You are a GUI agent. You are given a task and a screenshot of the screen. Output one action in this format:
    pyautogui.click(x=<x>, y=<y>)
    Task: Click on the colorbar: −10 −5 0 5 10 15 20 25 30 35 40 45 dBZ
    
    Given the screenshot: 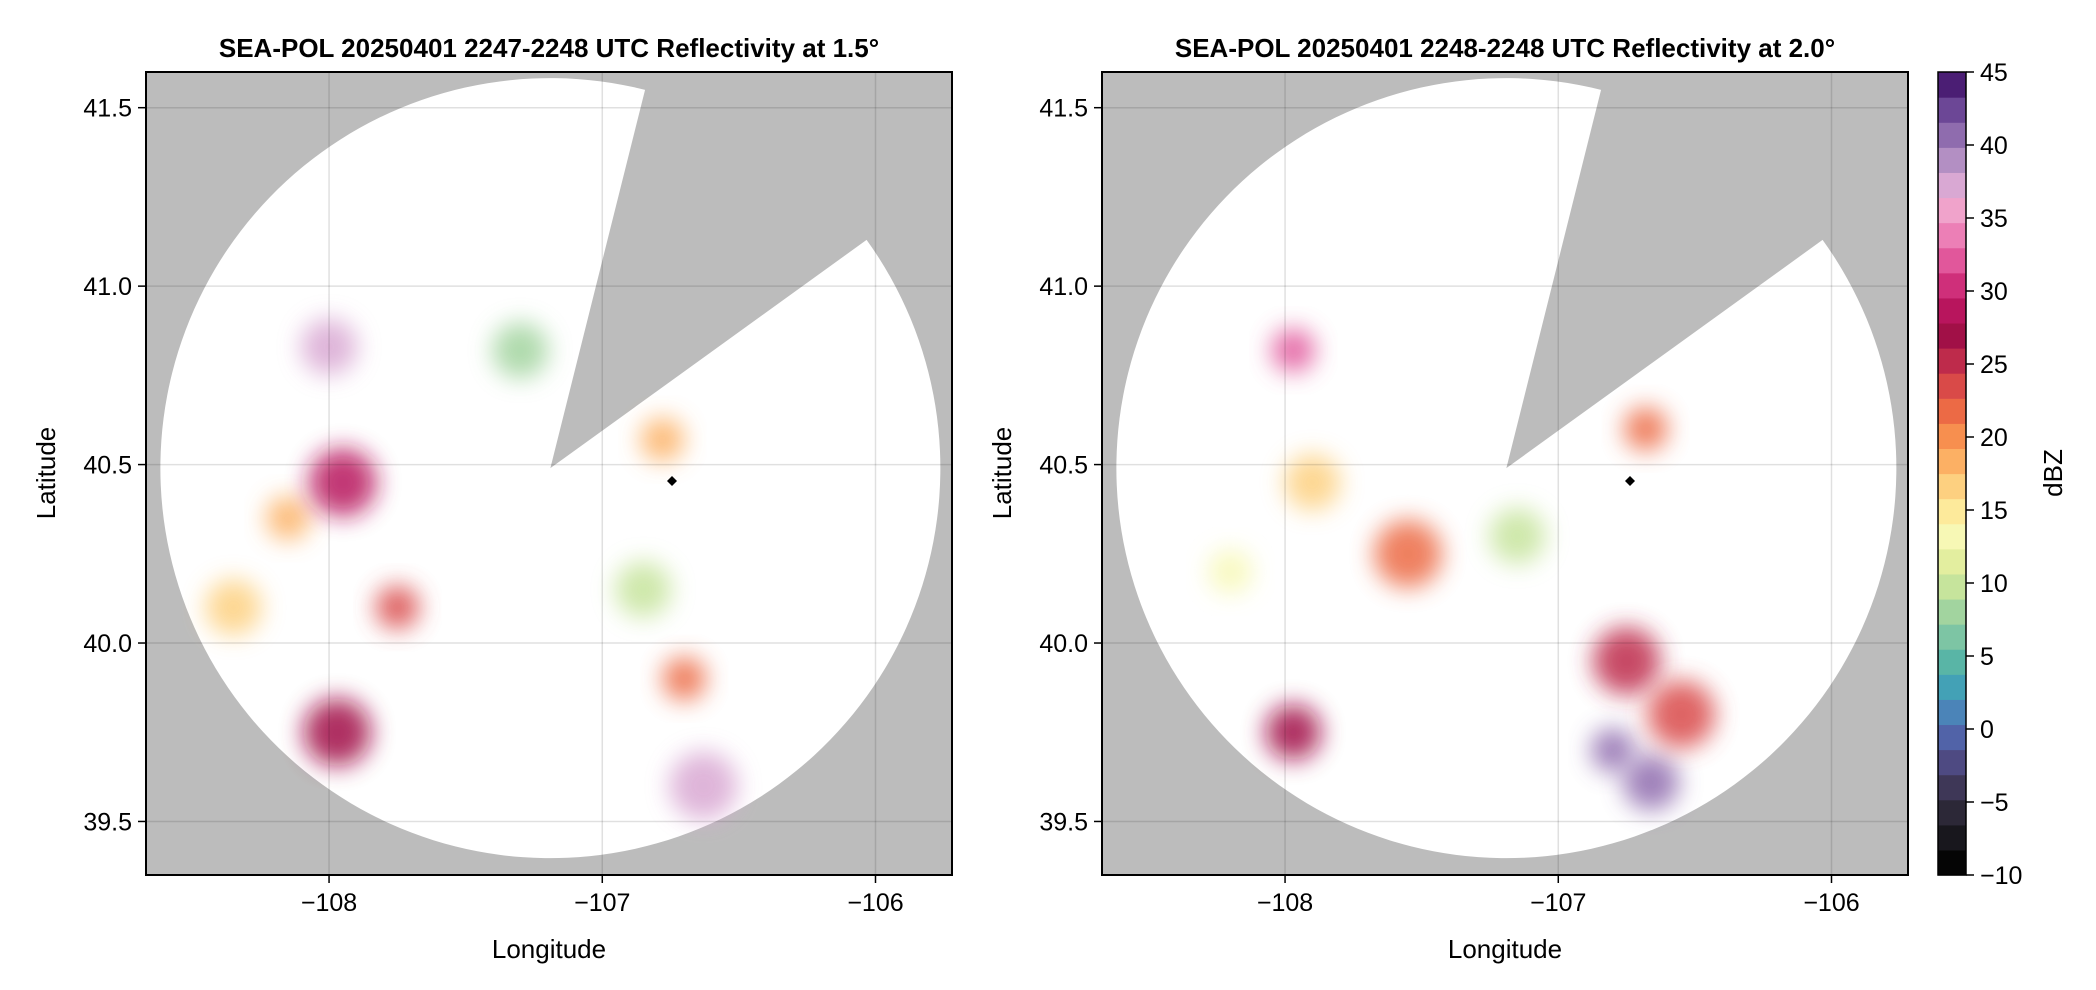 What is the action you would take?
    pyautogui.click(x=2002, y=474)
    